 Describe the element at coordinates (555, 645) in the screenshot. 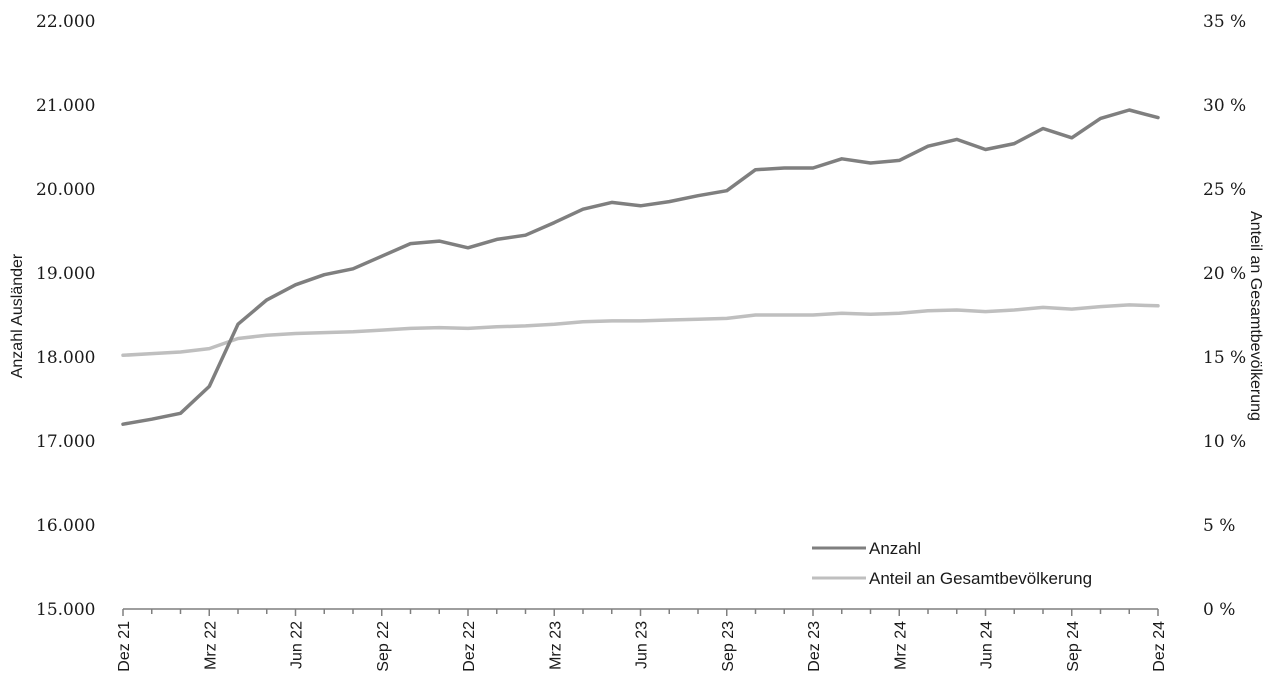

I see `x-tick-label: Mrz 23` at that location.